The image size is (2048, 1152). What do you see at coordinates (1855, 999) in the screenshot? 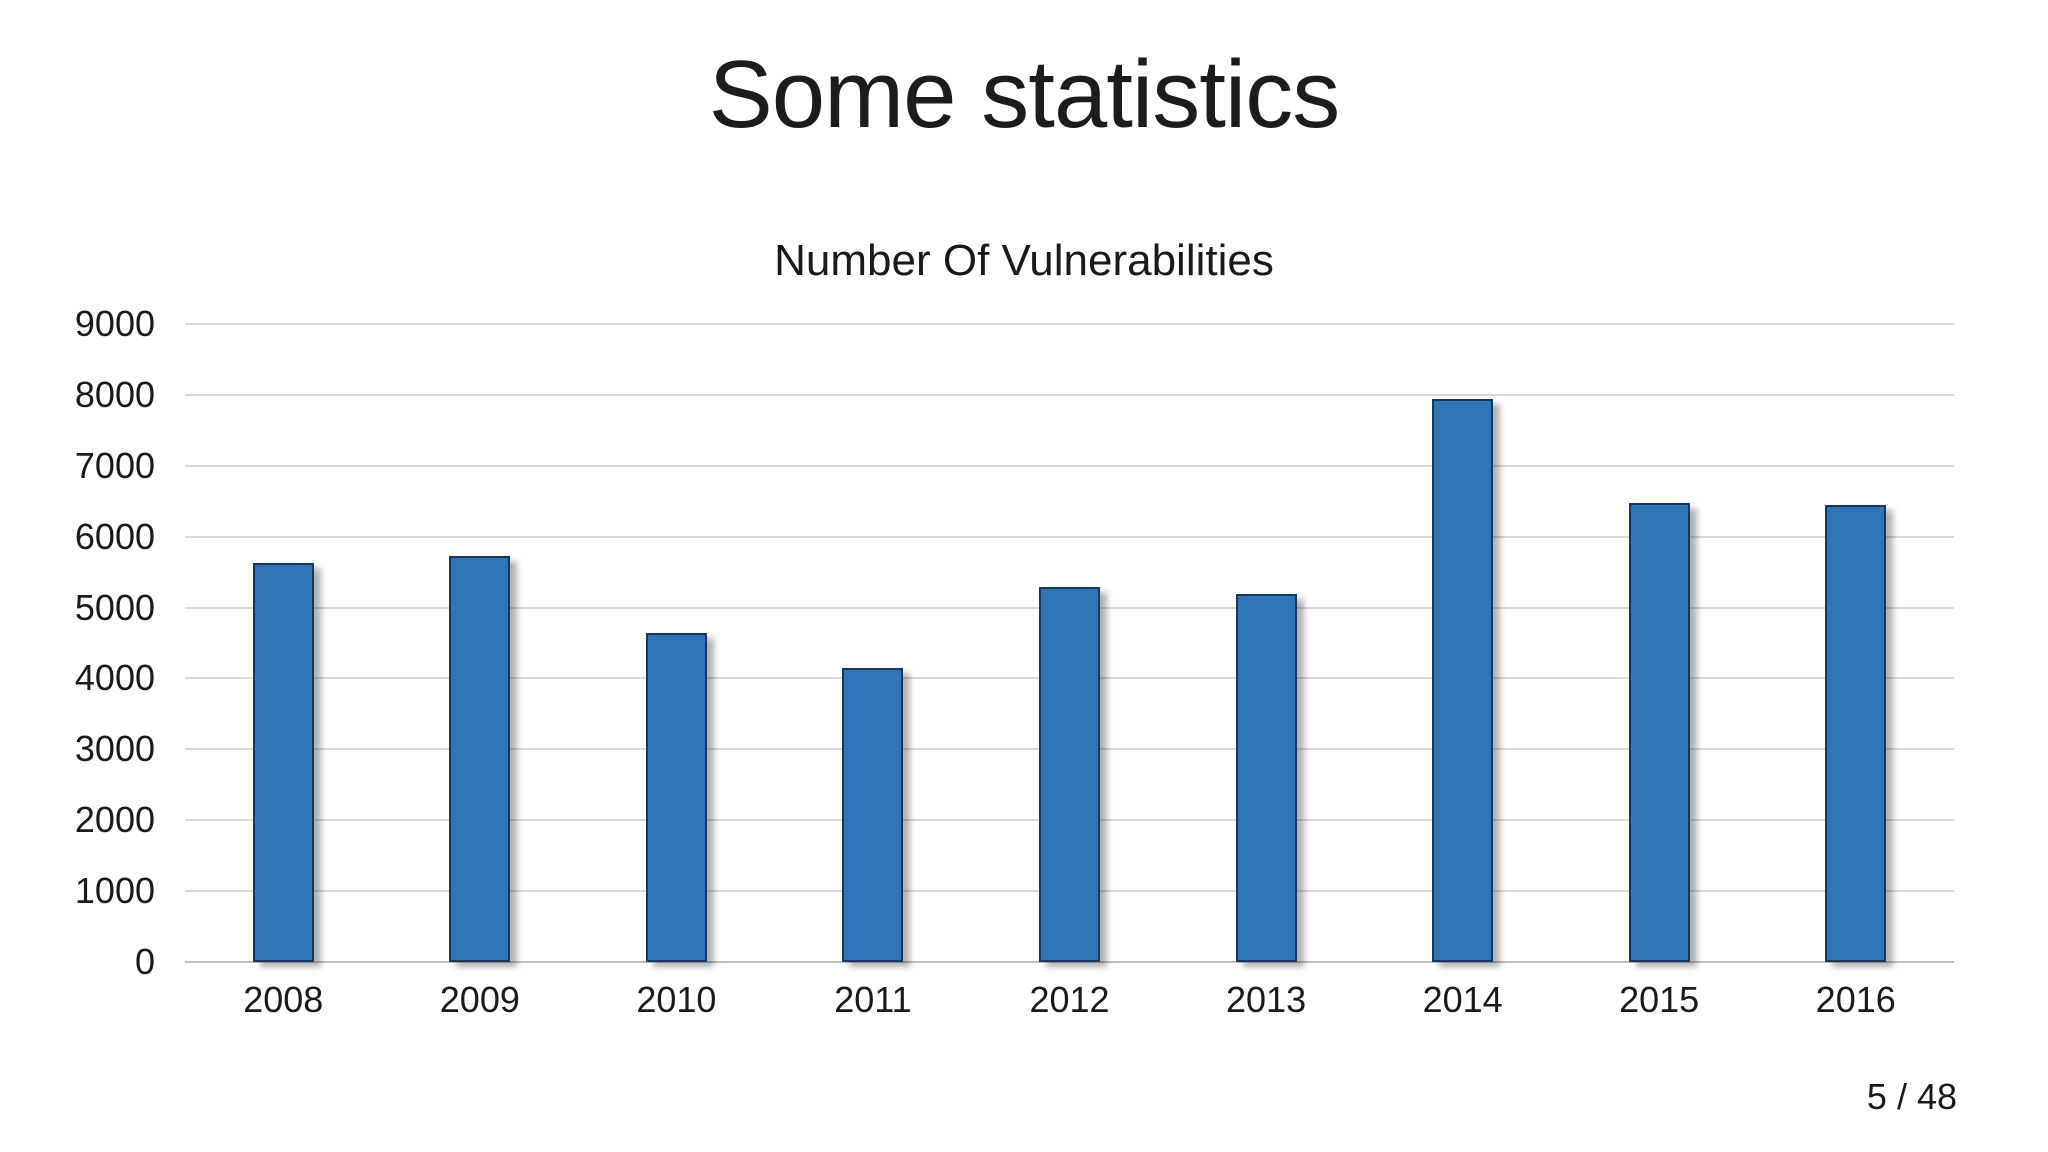
I see `x-tick-label: 2016` at bounding box center [1855, 999].